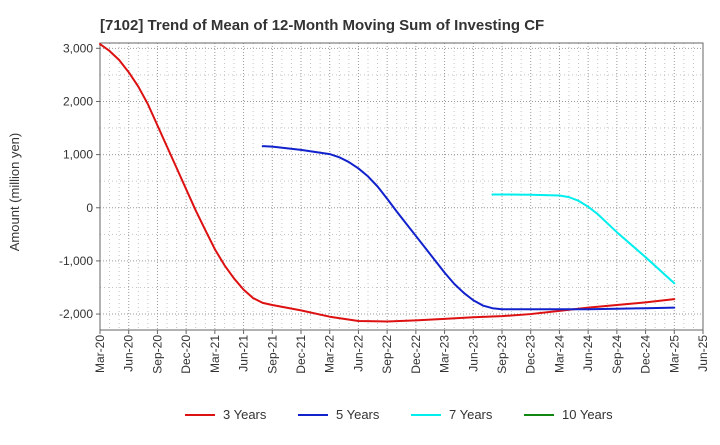 Image resolution: width=720 pixels, height=445 pixels. Describe the element at coordinates (100, 354) in the screenshot. I see `x-tick-label: Mar-20` at that location.